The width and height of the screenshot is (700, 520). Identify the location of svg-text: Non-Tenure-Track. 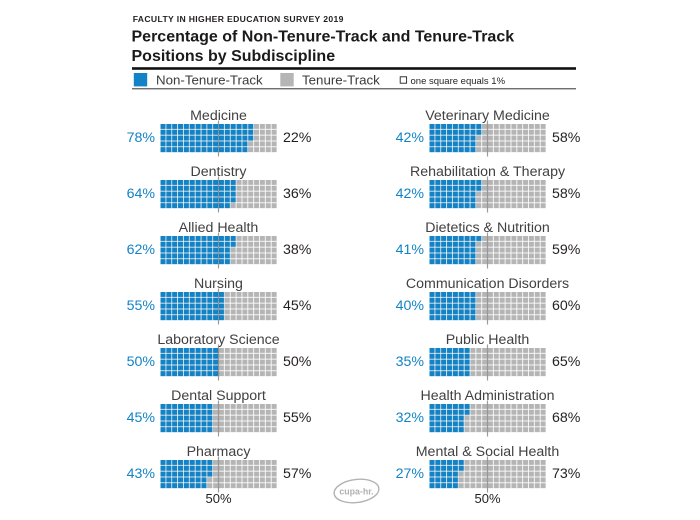
(209, 80).